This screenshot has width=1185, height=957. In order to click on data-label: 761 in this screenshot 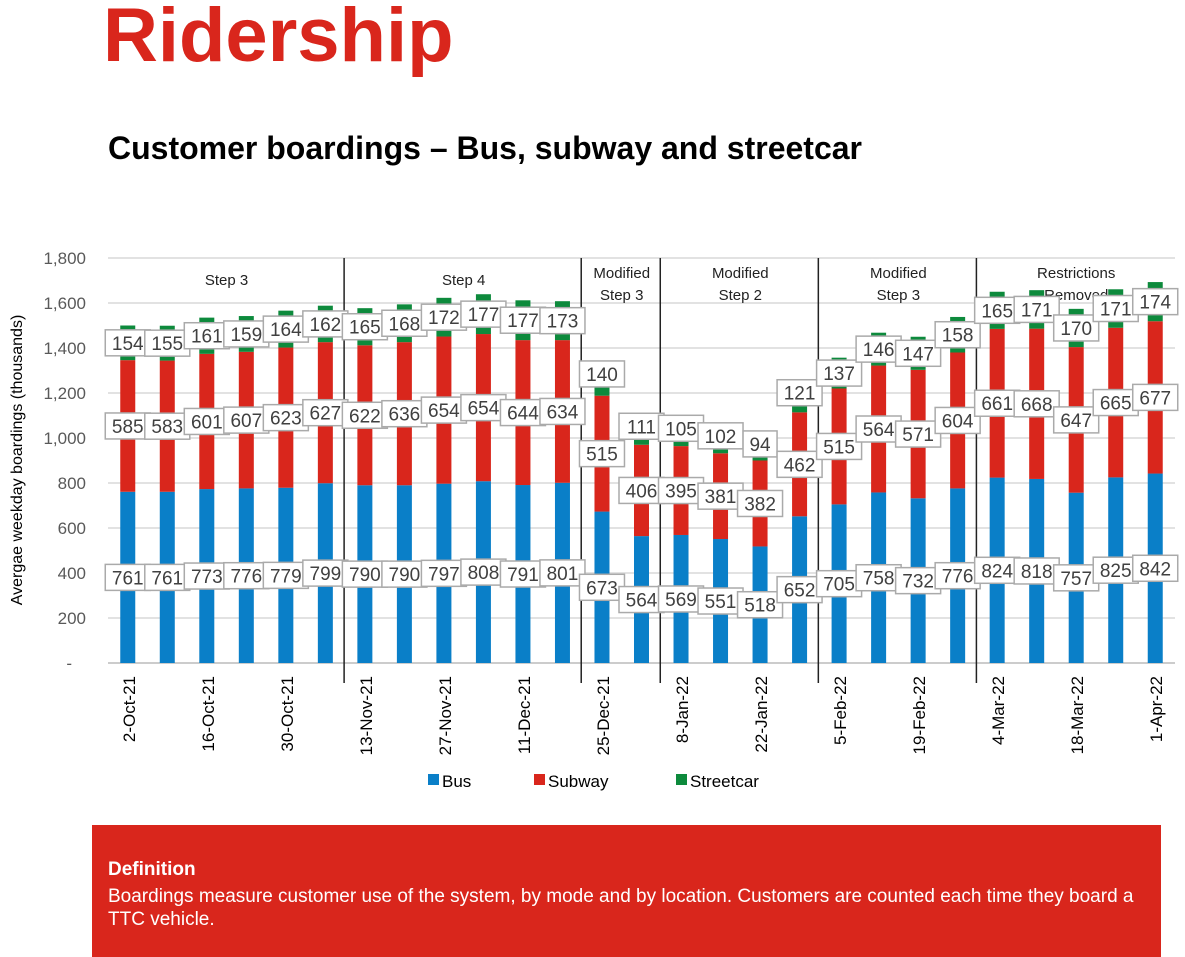, I will do `click(128, 578)`.